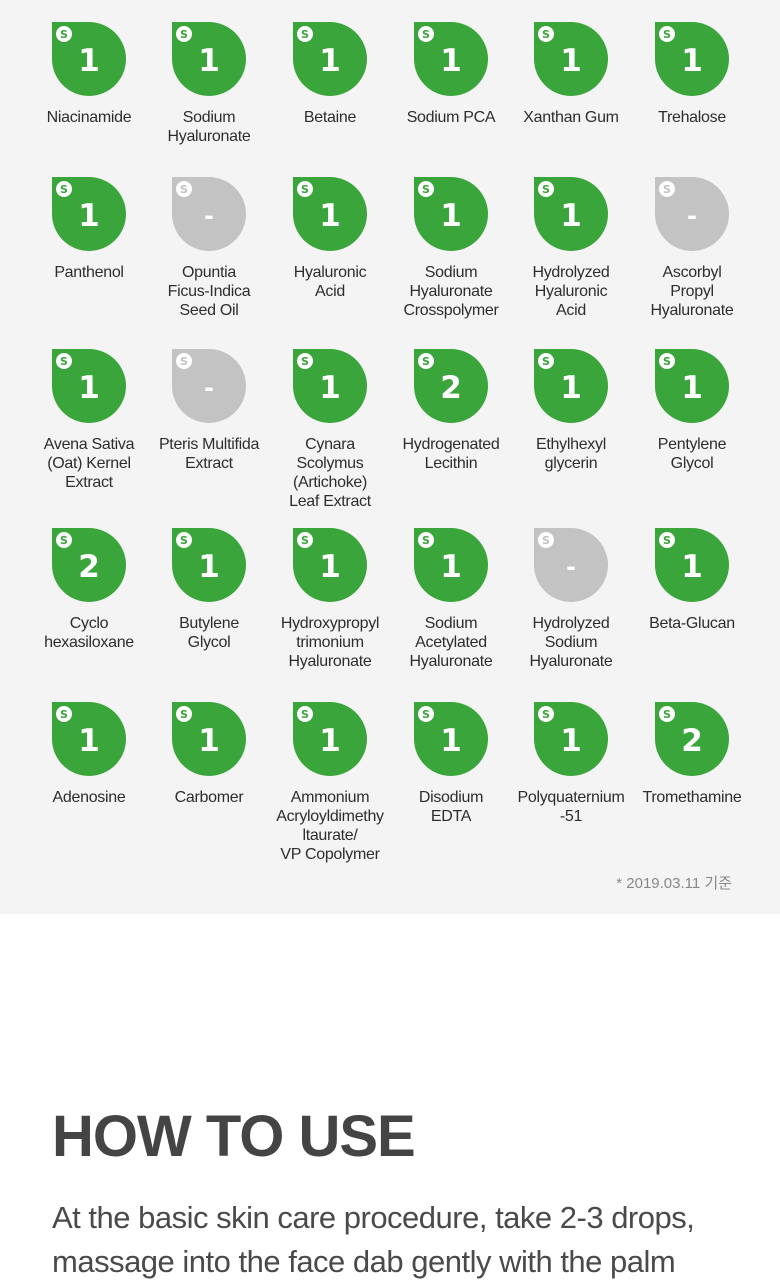 This screenshot has width=780, height=1284. What do you see at coordinates (571, 291) in the screenshot?
I see `ingredient-name: Hydrolyzed Hyaluronic Acid` at bounding box center [571, 291].